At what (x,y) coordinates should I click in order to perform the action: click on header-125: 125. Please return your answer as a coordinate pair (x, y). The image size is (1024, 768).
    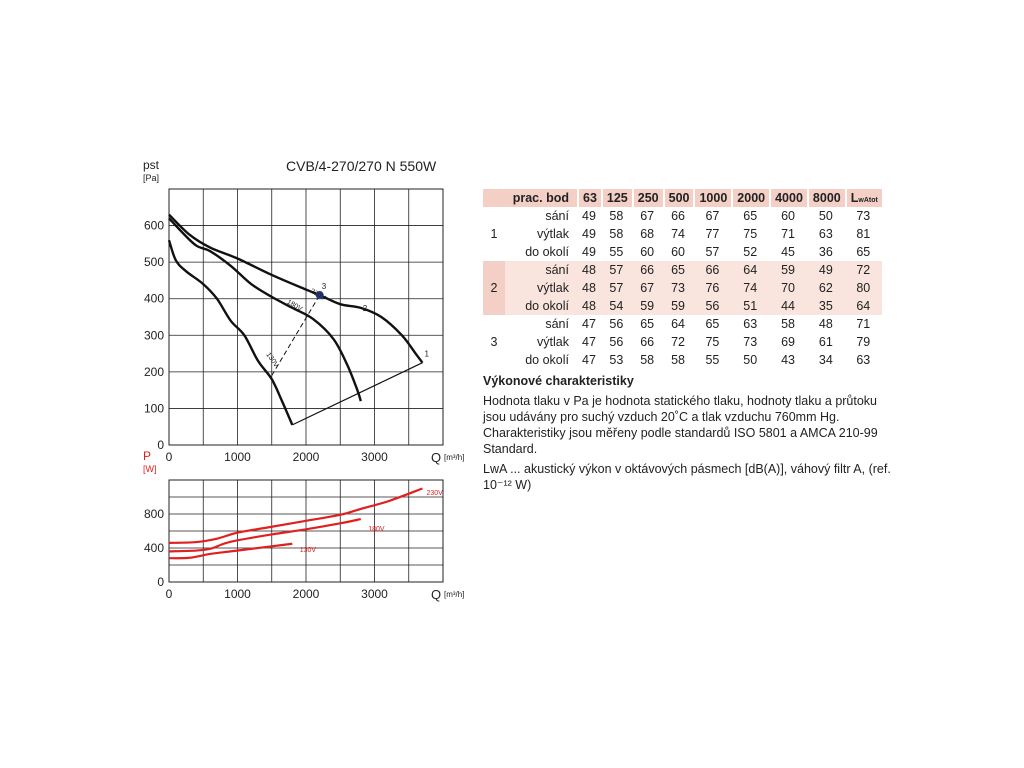
    Looking at the image, I should click on (616, 198).